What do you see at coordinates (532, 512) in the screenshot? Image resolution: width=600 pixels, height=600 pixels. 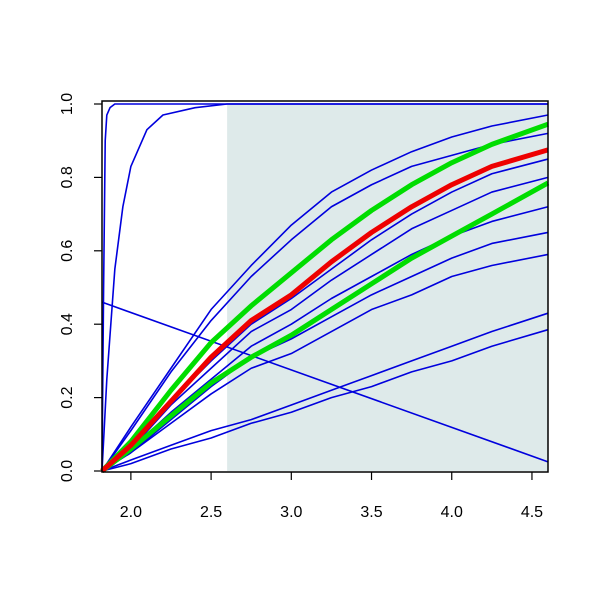 I see `x-tick-label: 4.5` at bounding box center [532, 512].